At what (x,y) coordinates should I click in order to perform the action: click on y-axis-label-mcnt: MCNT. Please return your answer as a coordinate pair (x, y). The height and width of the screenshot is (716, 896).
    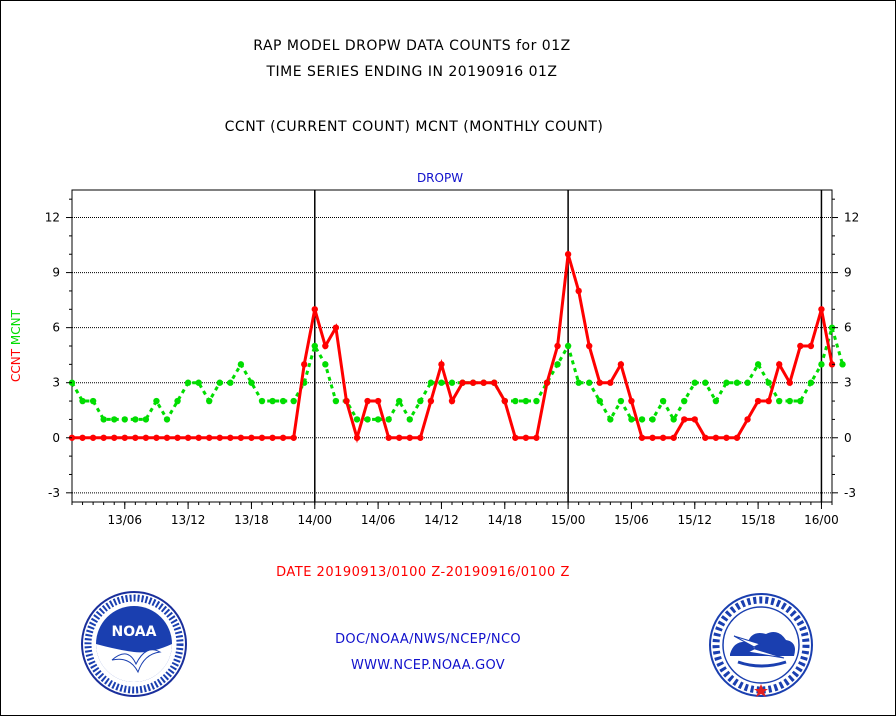
    Looking at the image, I should click on (16, 327).